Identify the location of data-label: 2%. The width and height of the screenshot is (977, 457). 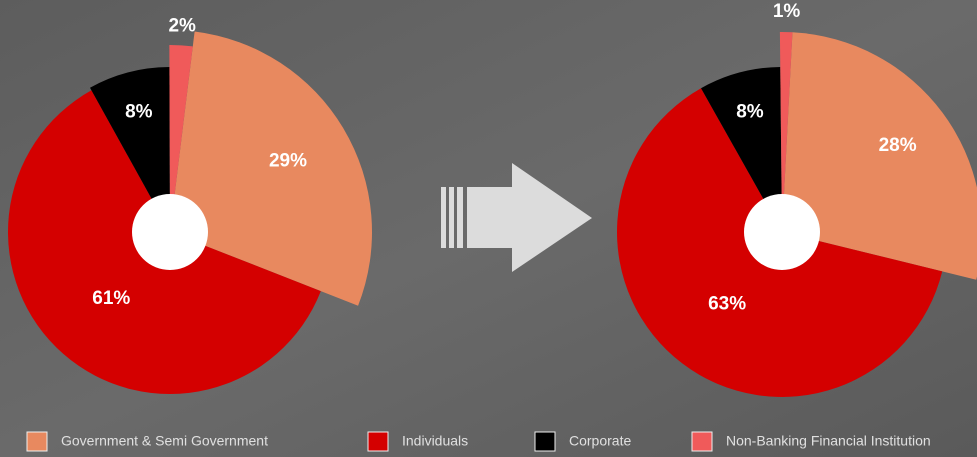
(182, 26).